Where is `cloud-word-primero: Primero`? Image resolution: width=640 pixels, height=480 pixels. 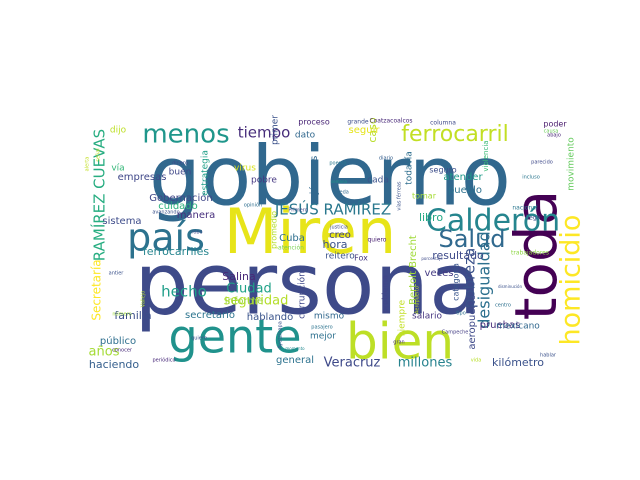
cloud-word-primero: Primero is located at coordinates (297, 211).